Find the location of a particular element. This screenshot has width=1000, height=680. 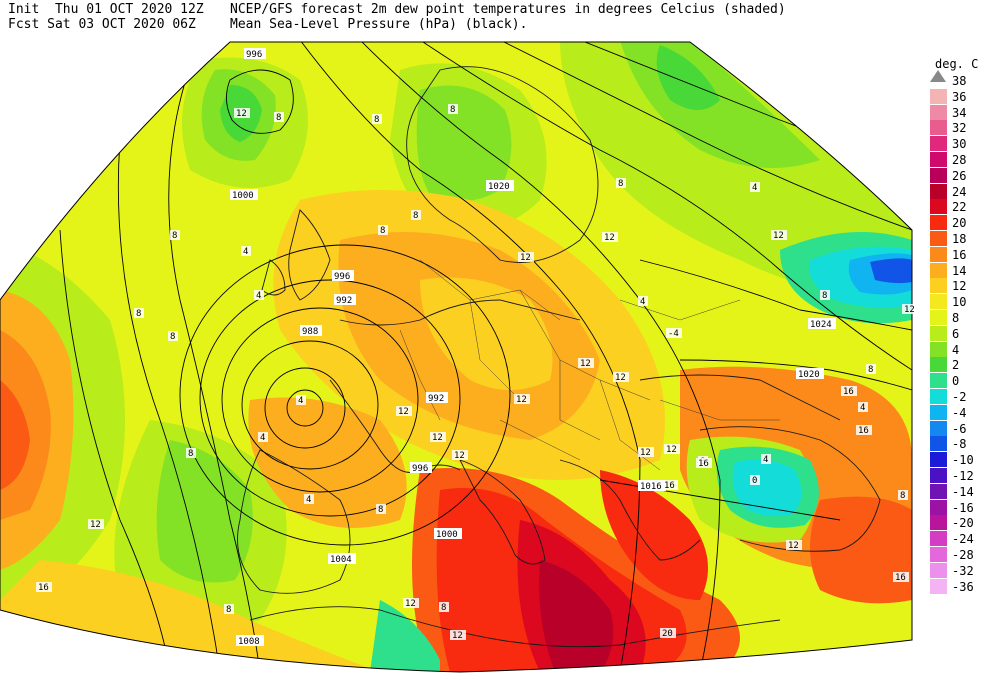

legend-label: -8 is located at coordinates (959, 444).